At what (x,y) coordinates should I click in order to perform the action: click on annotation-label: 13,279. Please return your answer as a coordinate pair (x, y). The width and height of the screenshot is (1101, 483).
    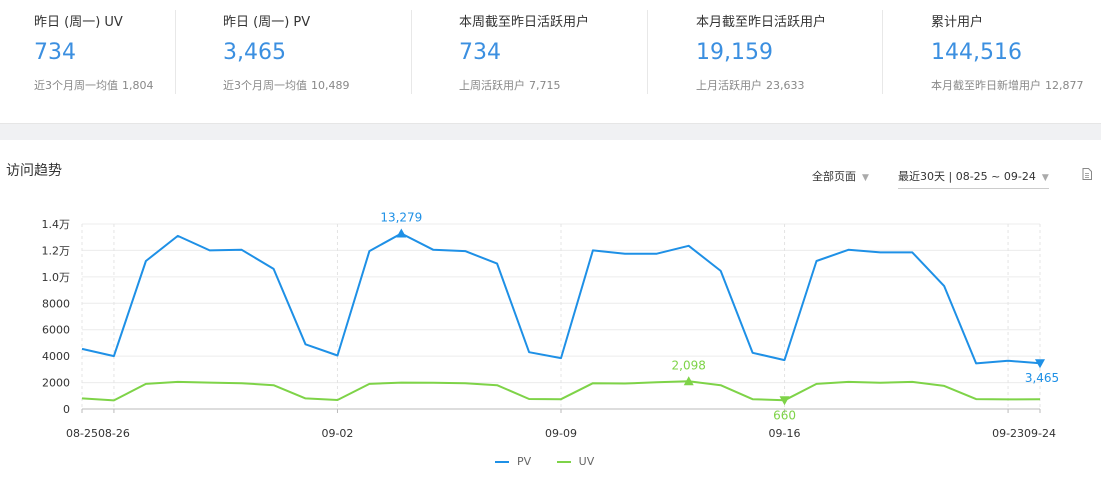
    Looking at the image, I should click on (401, 218).